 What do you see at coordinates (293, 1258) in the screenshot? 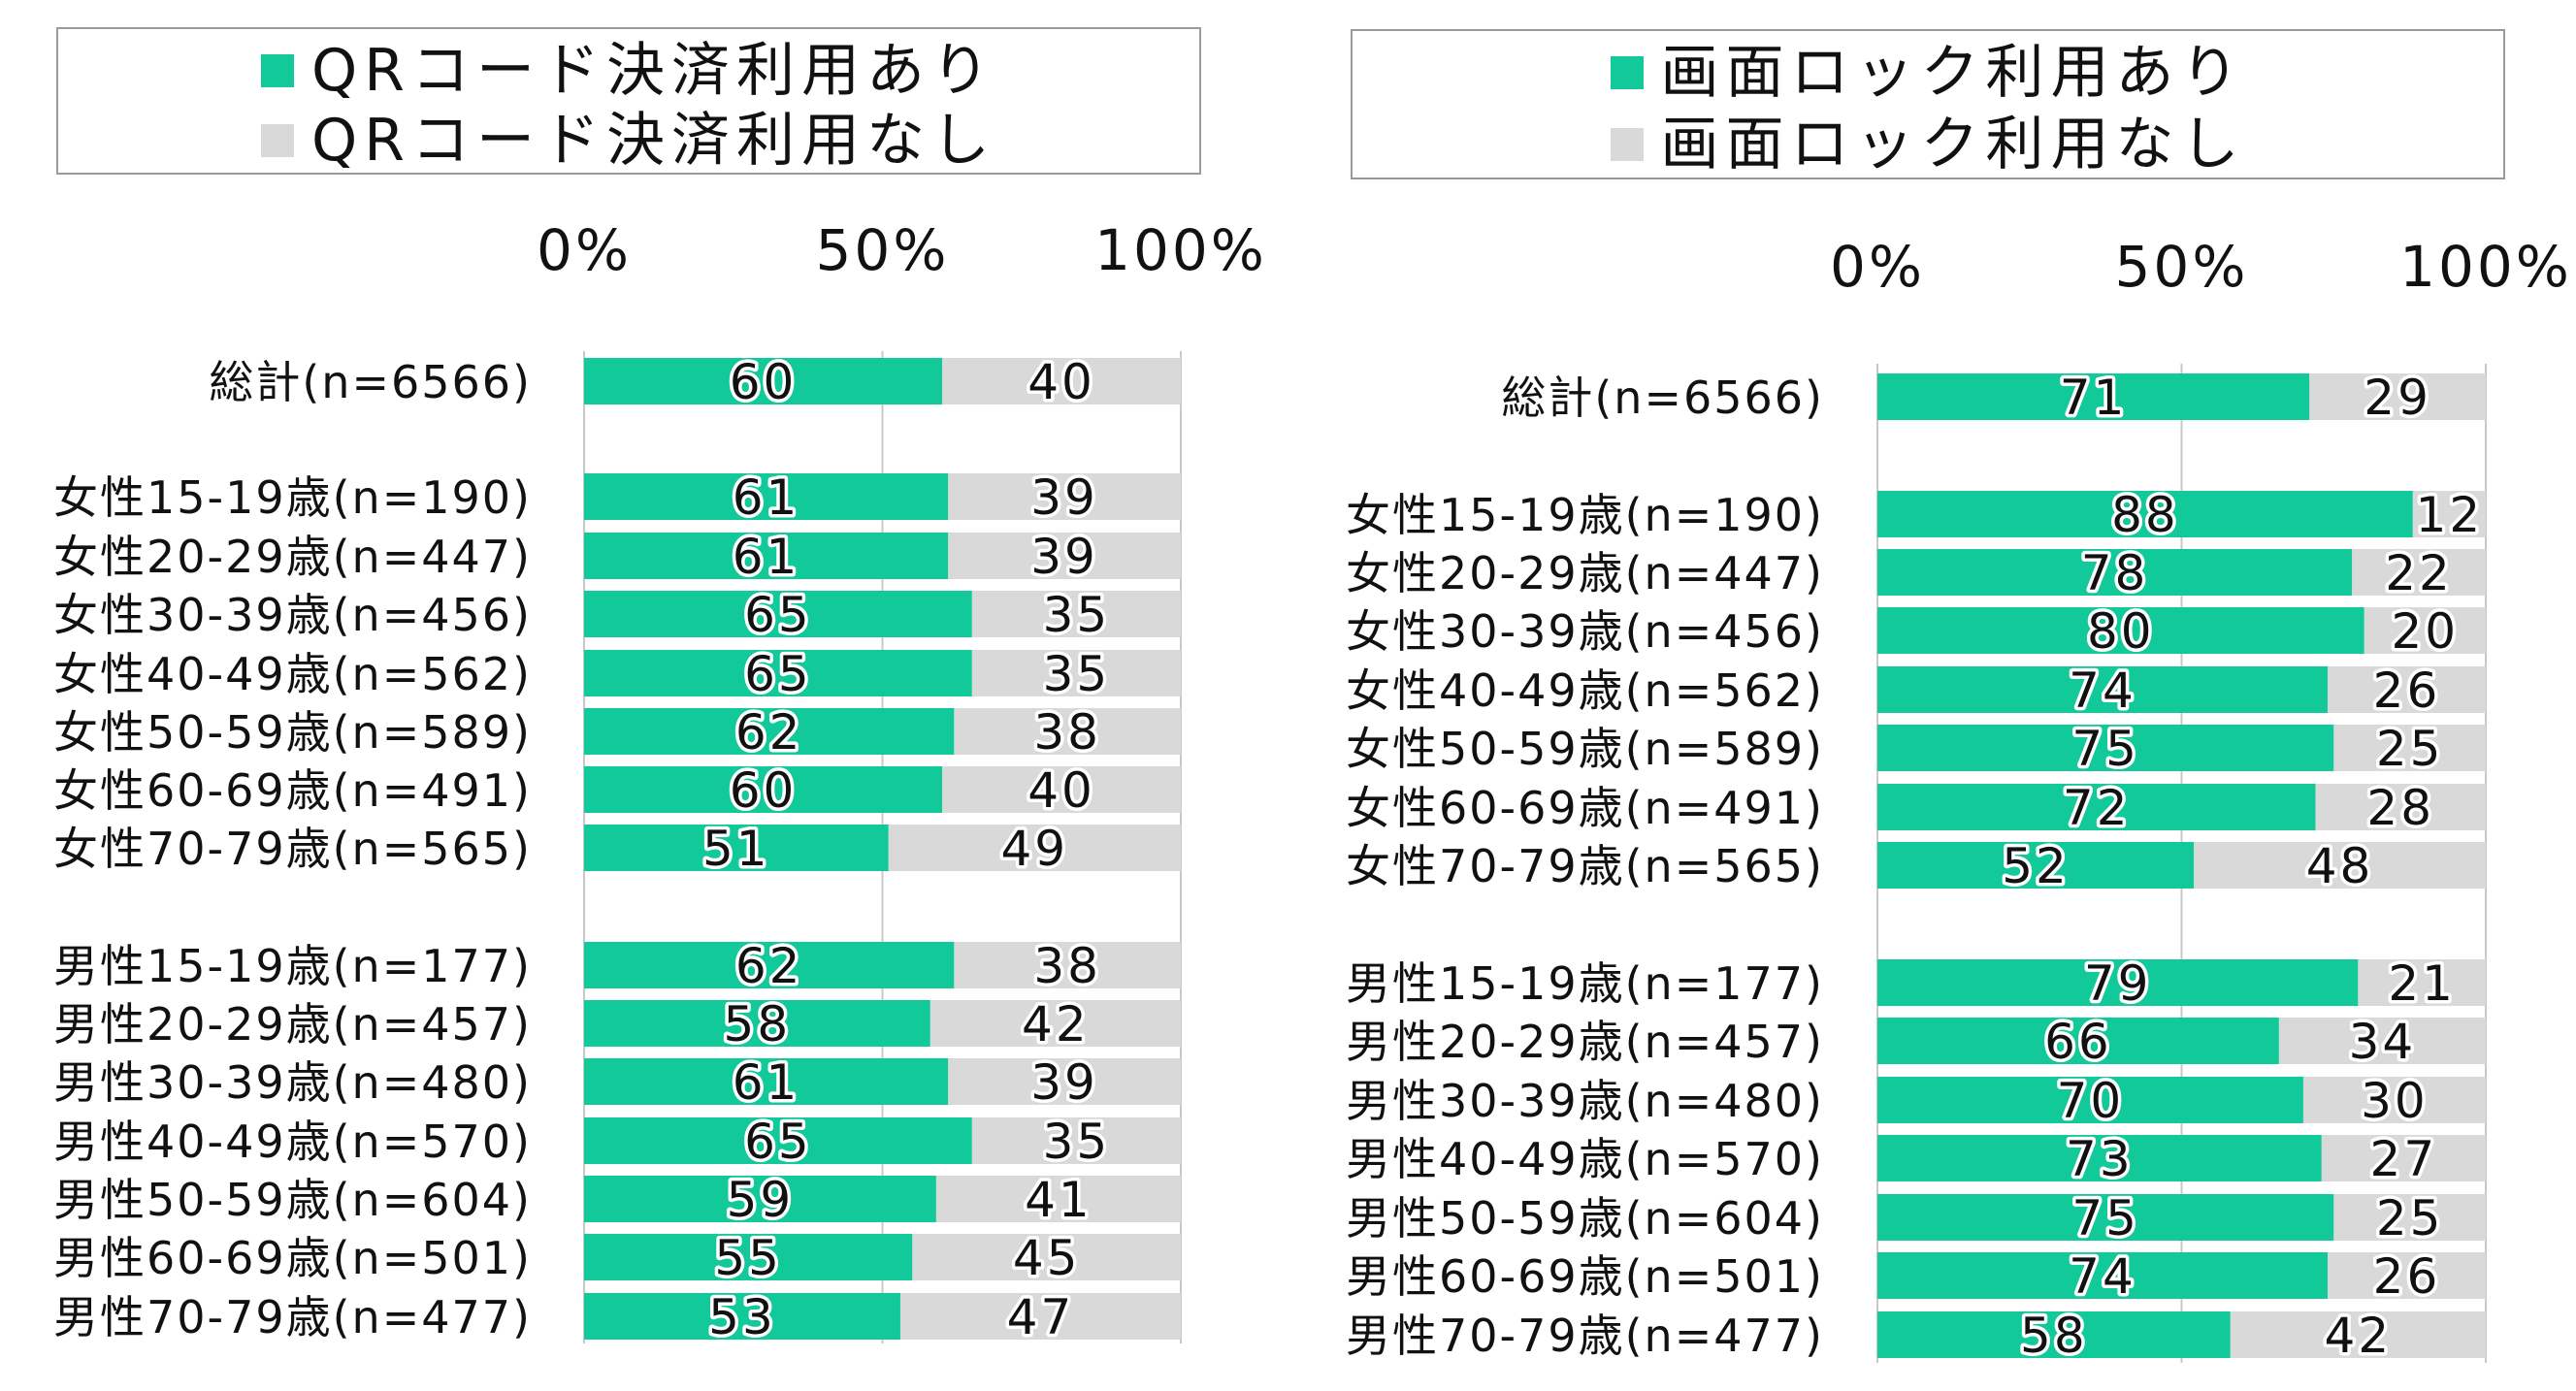
I see `category-label: 男性60-69歳(n=501)` at bounding box center [293, 1258].